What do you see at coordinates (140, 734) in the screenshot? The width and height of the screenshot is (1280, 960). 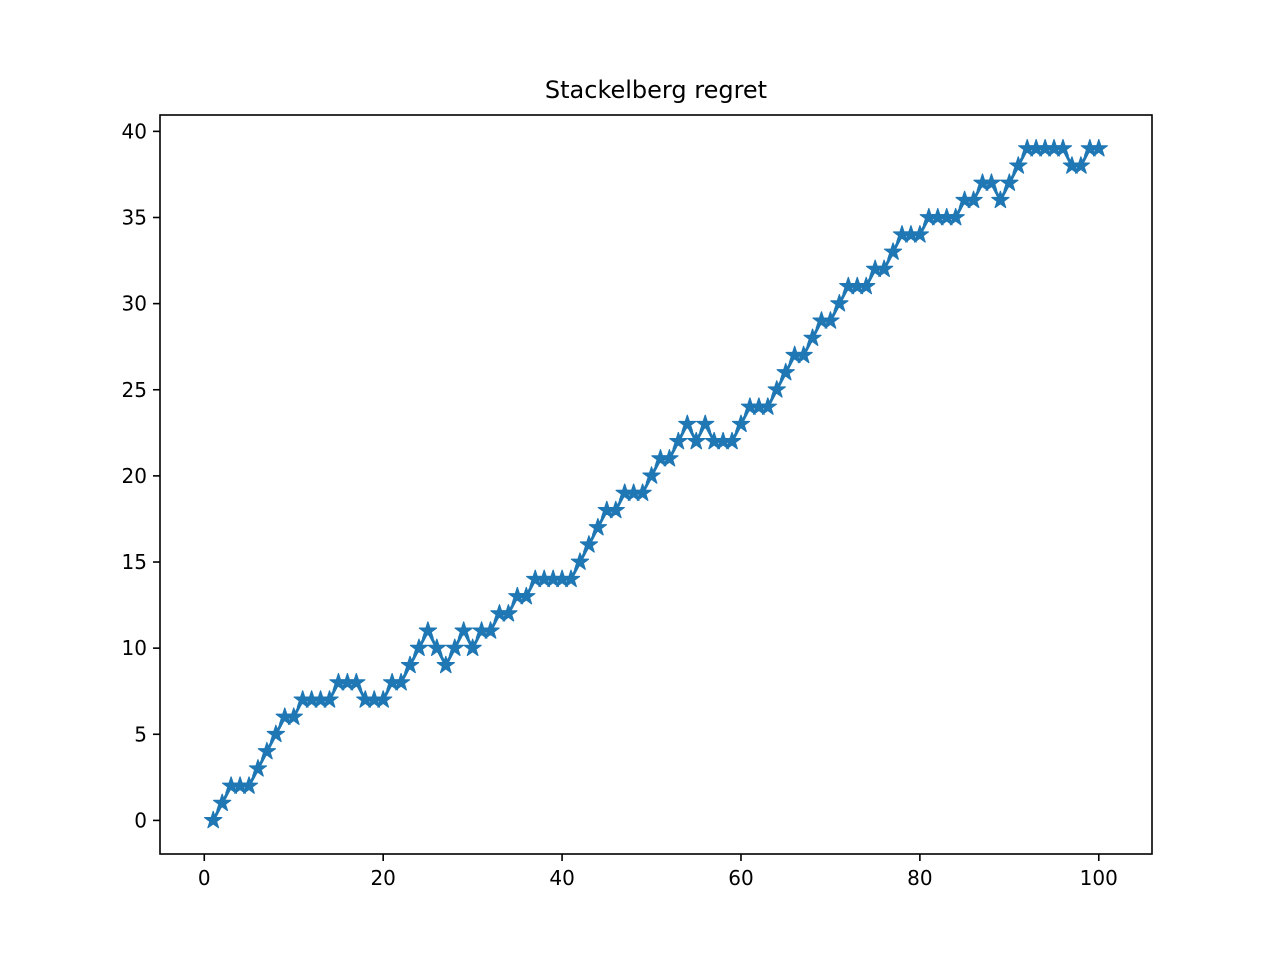 I see `y-tick-label: 5` at bounding box center [140, 734].